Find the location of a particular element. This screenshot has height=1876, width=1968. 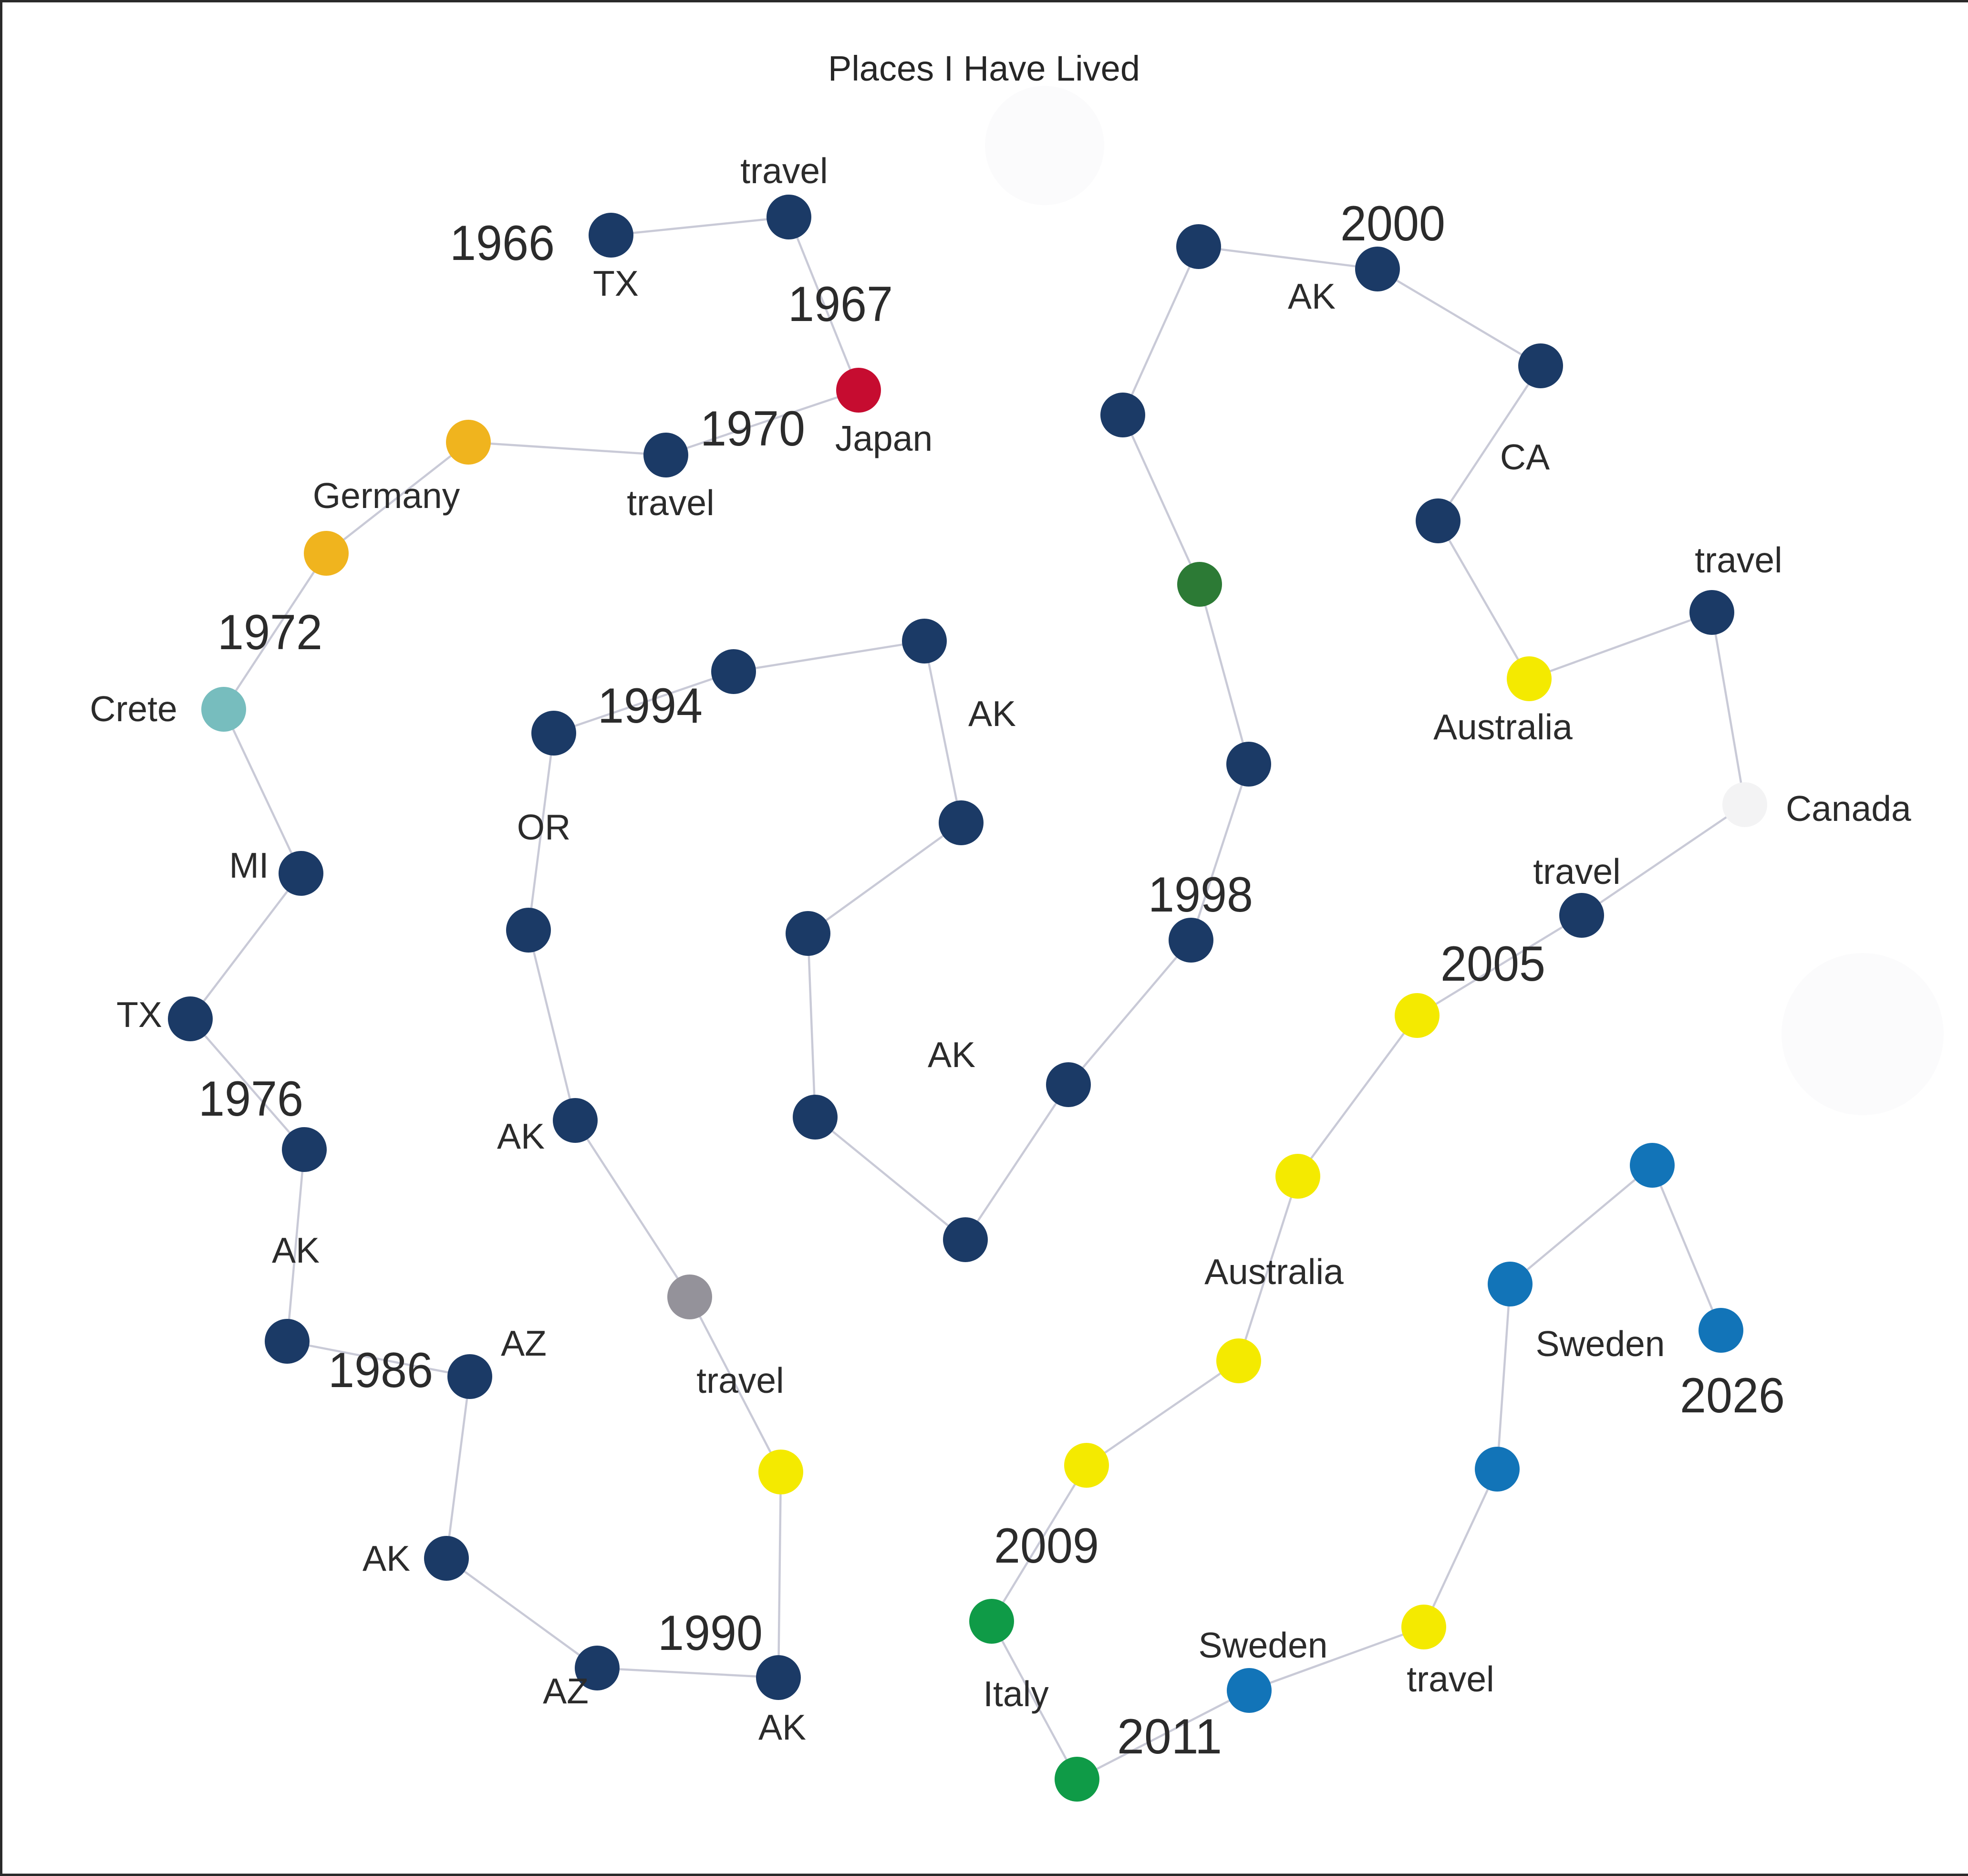

svg-text: 2009 is located at coordinates (1046, 1546).